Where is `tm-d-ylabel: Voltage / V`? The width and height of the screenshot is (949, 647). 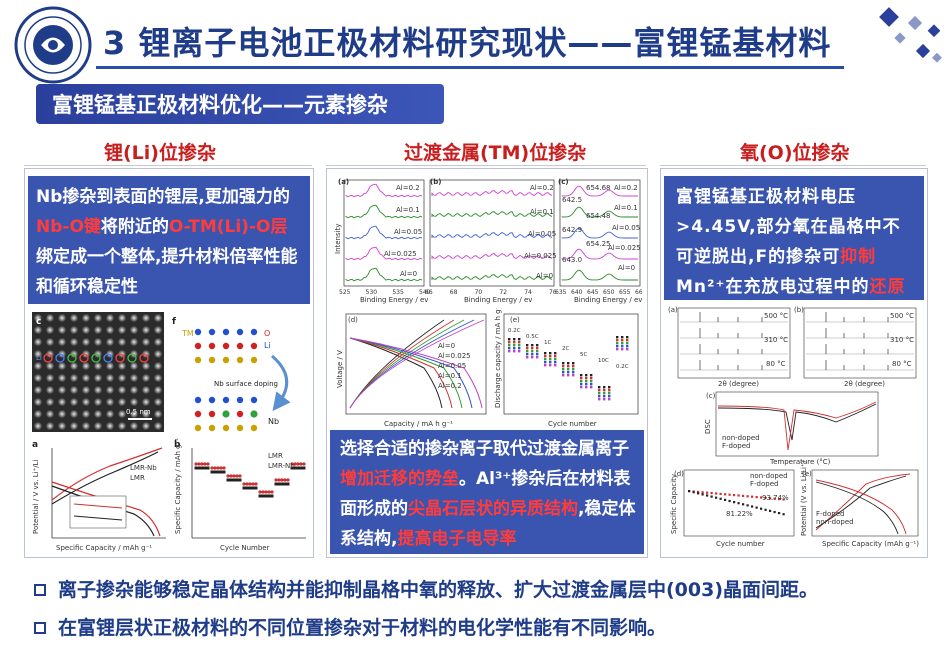
tm-d-ylabel: Voltage / V is located at coordinates (340, 369).